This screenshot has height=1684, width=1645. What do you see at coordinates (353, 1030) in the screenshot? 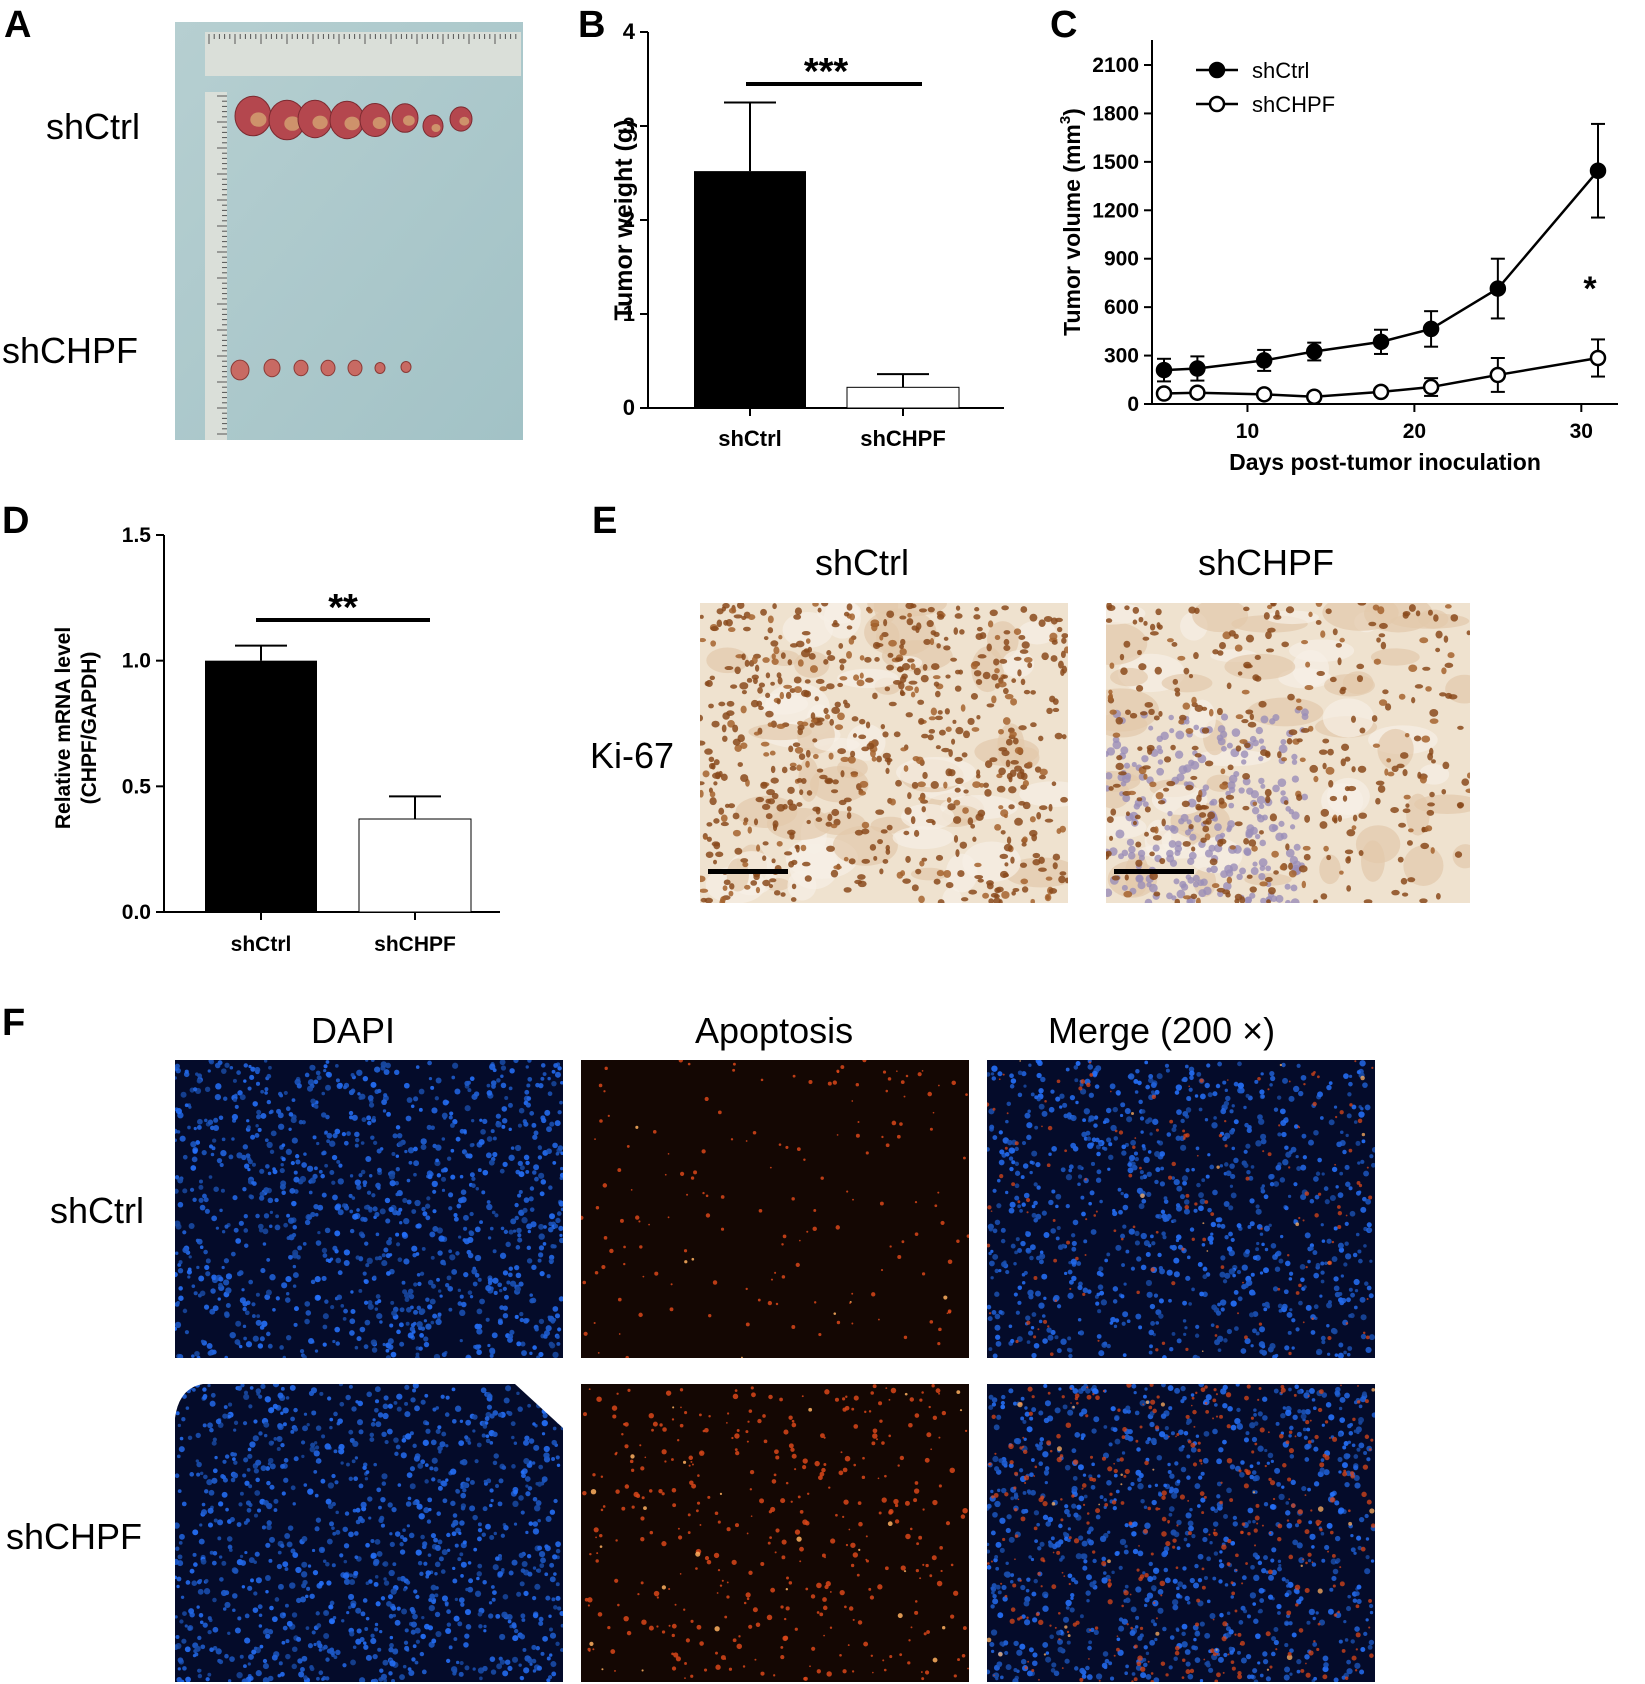
I see `fluor-col-label-dapi: DAPI` at bounding box center [353, 1030].